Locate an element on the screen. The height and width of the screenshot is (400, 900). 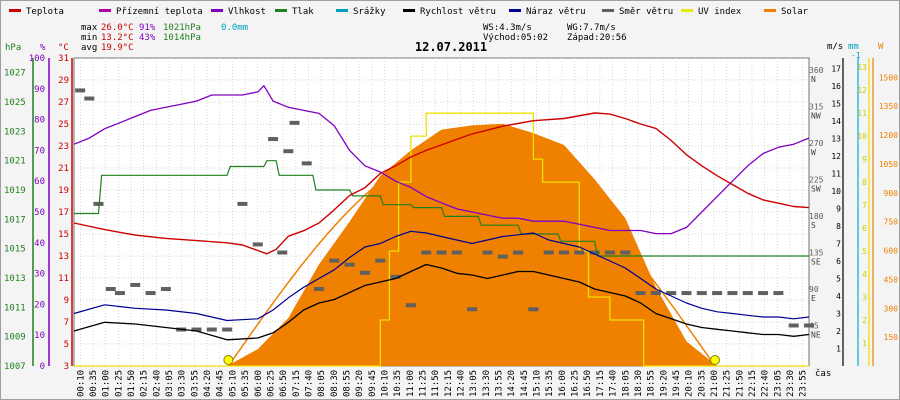
x-tick-label: 07:40 is located at coordinates (309, 383).